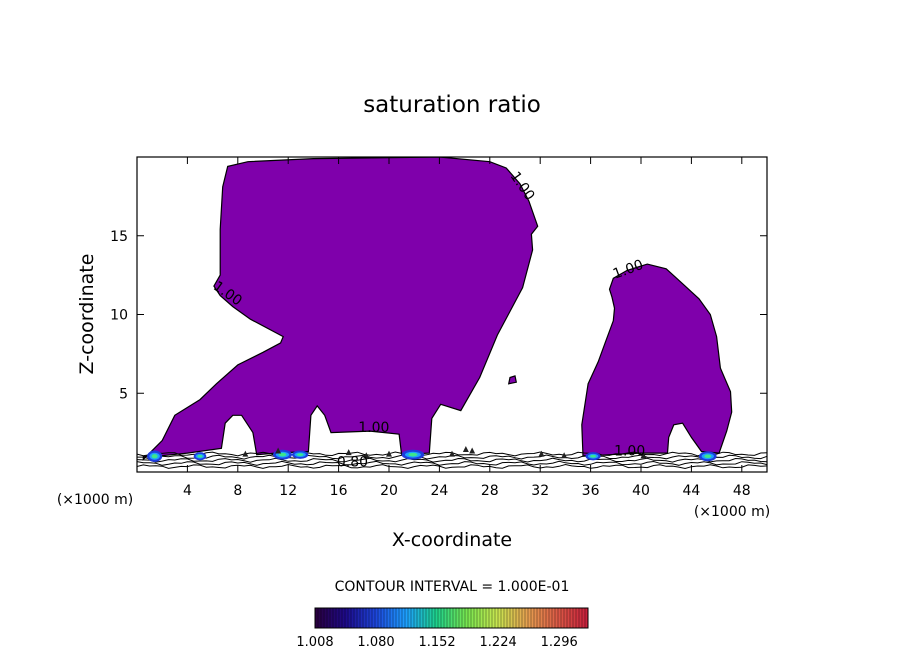 The image size is (904, 654). I want to click on y-tick-label: 5, so click(123, 394).